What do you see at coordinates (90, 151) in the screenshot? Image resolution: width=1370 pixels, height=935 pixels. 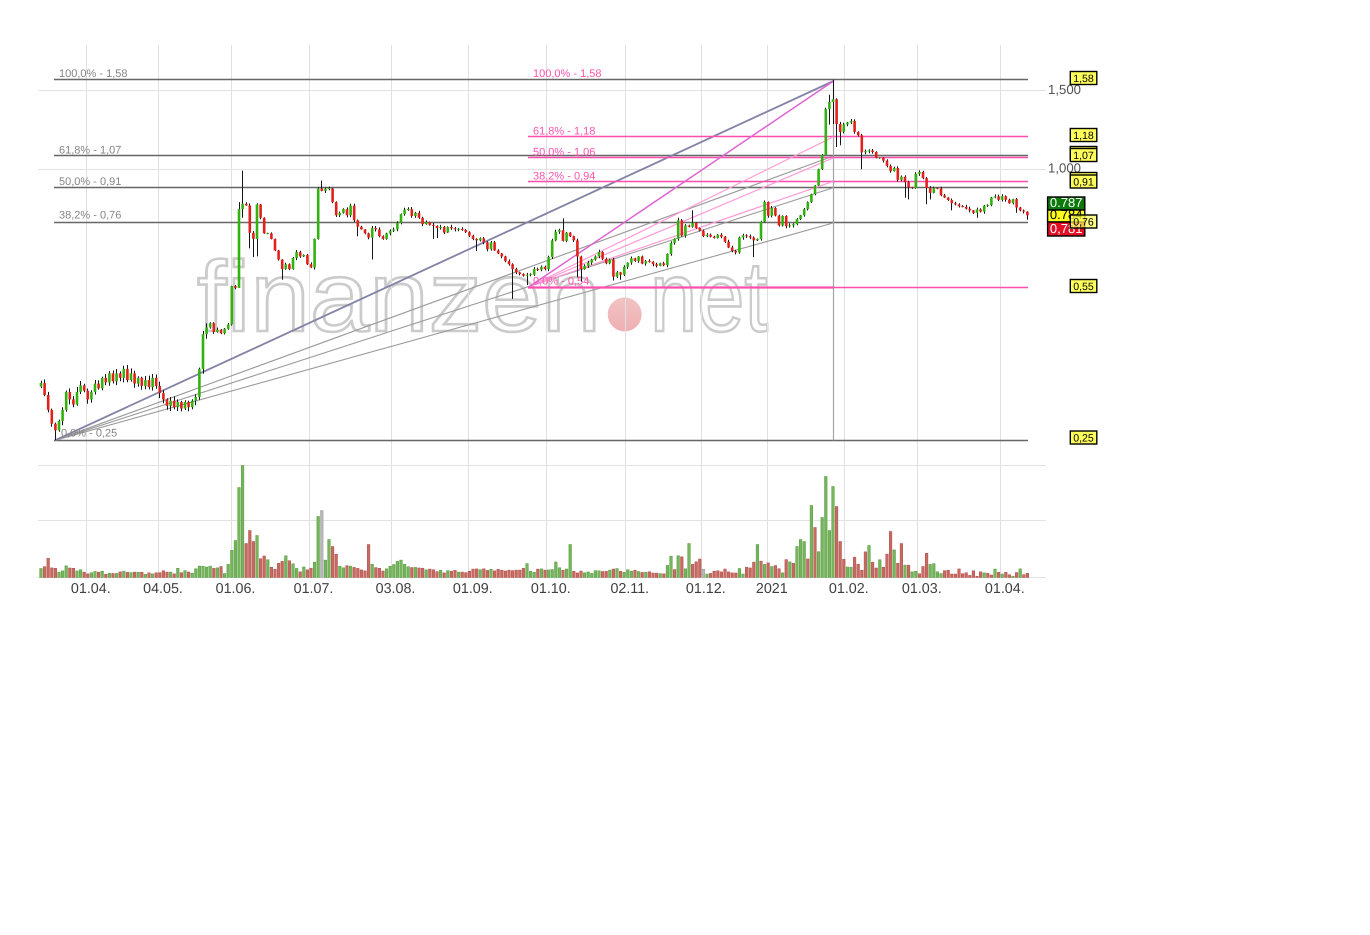 I see `svg-text: 61,8% - 1,07` at bounding box center [90, 151].